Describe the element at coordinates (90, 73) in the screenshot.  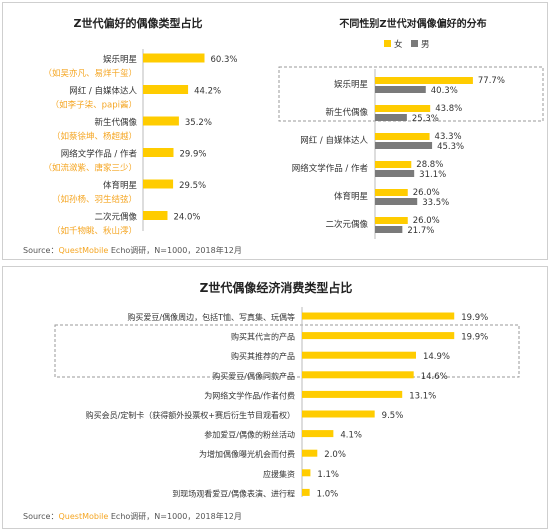
I see `chart1-example-label: （如吴亦凡、易烊千玺）` at that location.